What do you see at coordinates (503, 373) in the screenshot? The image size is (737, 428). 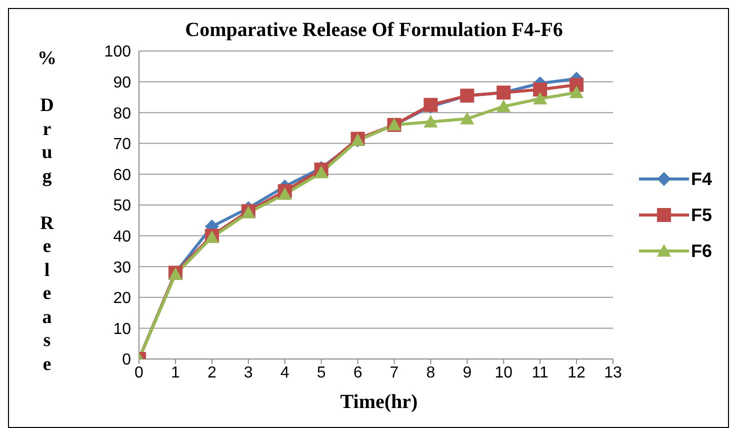 I see `x-tick-label: 10` at bounding box center [503, 373].